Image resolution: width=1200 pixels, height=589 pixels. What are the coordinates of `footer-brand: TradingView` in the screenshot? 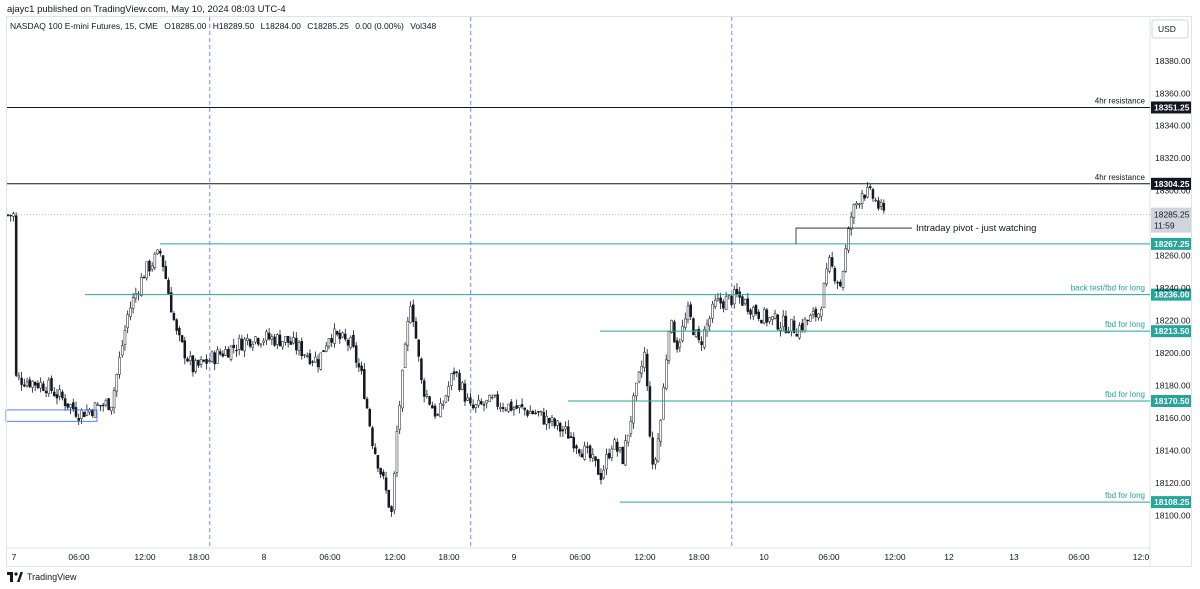 It's located at (52, 577).